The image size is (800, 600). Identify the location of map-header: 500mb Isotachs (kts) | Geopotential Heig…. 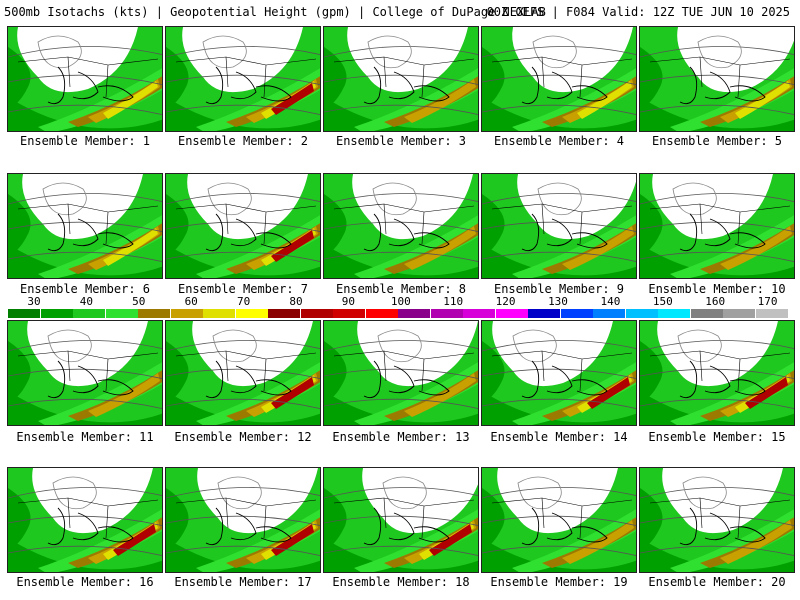
(400, 12).